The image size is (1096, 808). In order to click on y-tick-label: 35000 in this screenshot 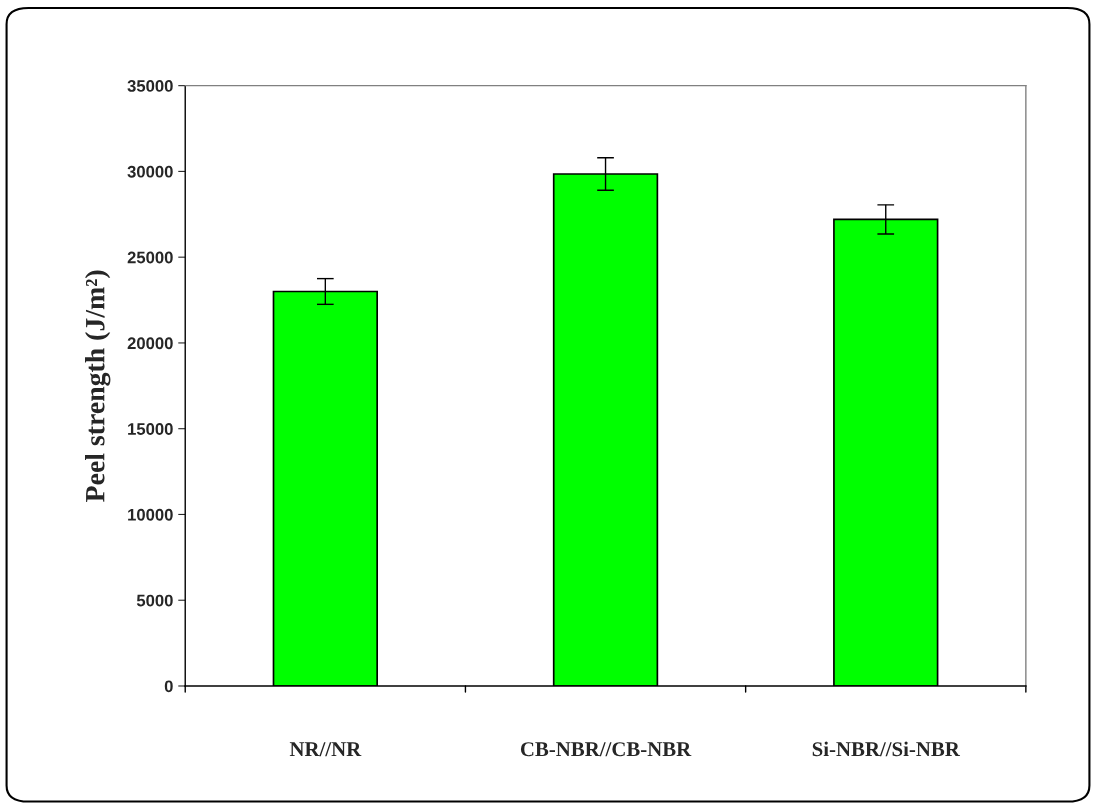, I will do `click(150, 86)`.